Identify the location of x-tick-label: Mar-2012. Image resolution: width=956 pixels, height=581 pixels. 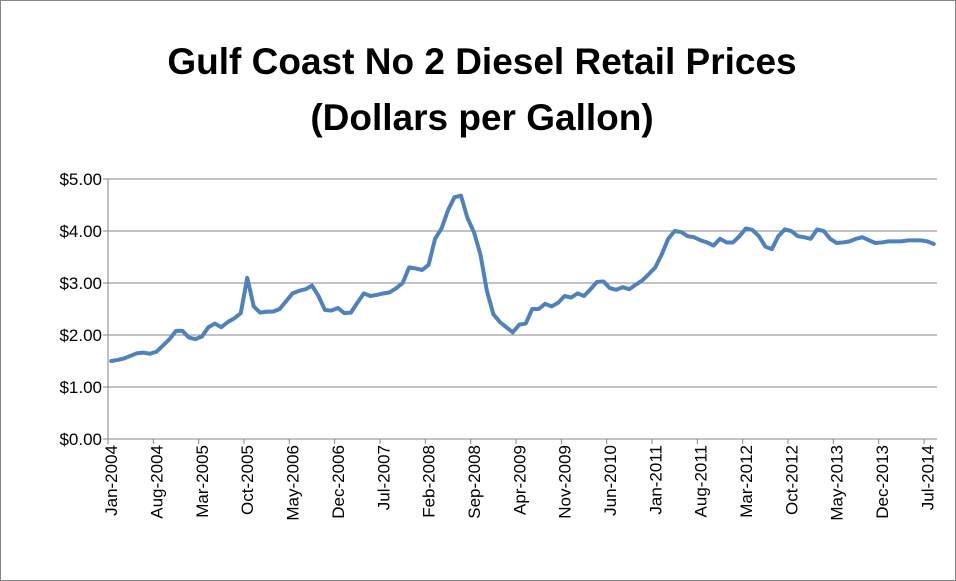
(746, 481).